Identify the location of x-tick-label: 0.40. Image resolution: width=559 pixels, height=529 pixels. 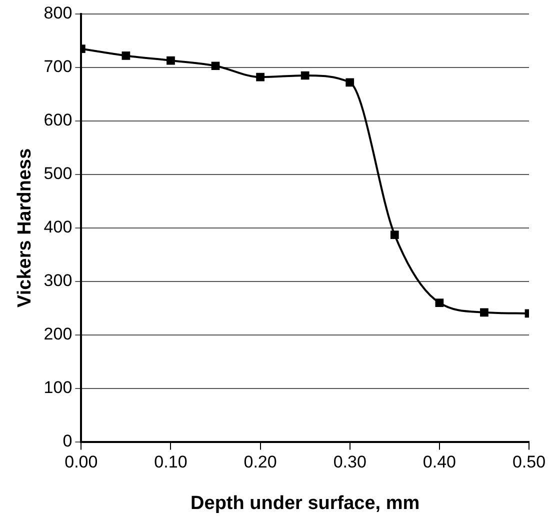
(439, 462).